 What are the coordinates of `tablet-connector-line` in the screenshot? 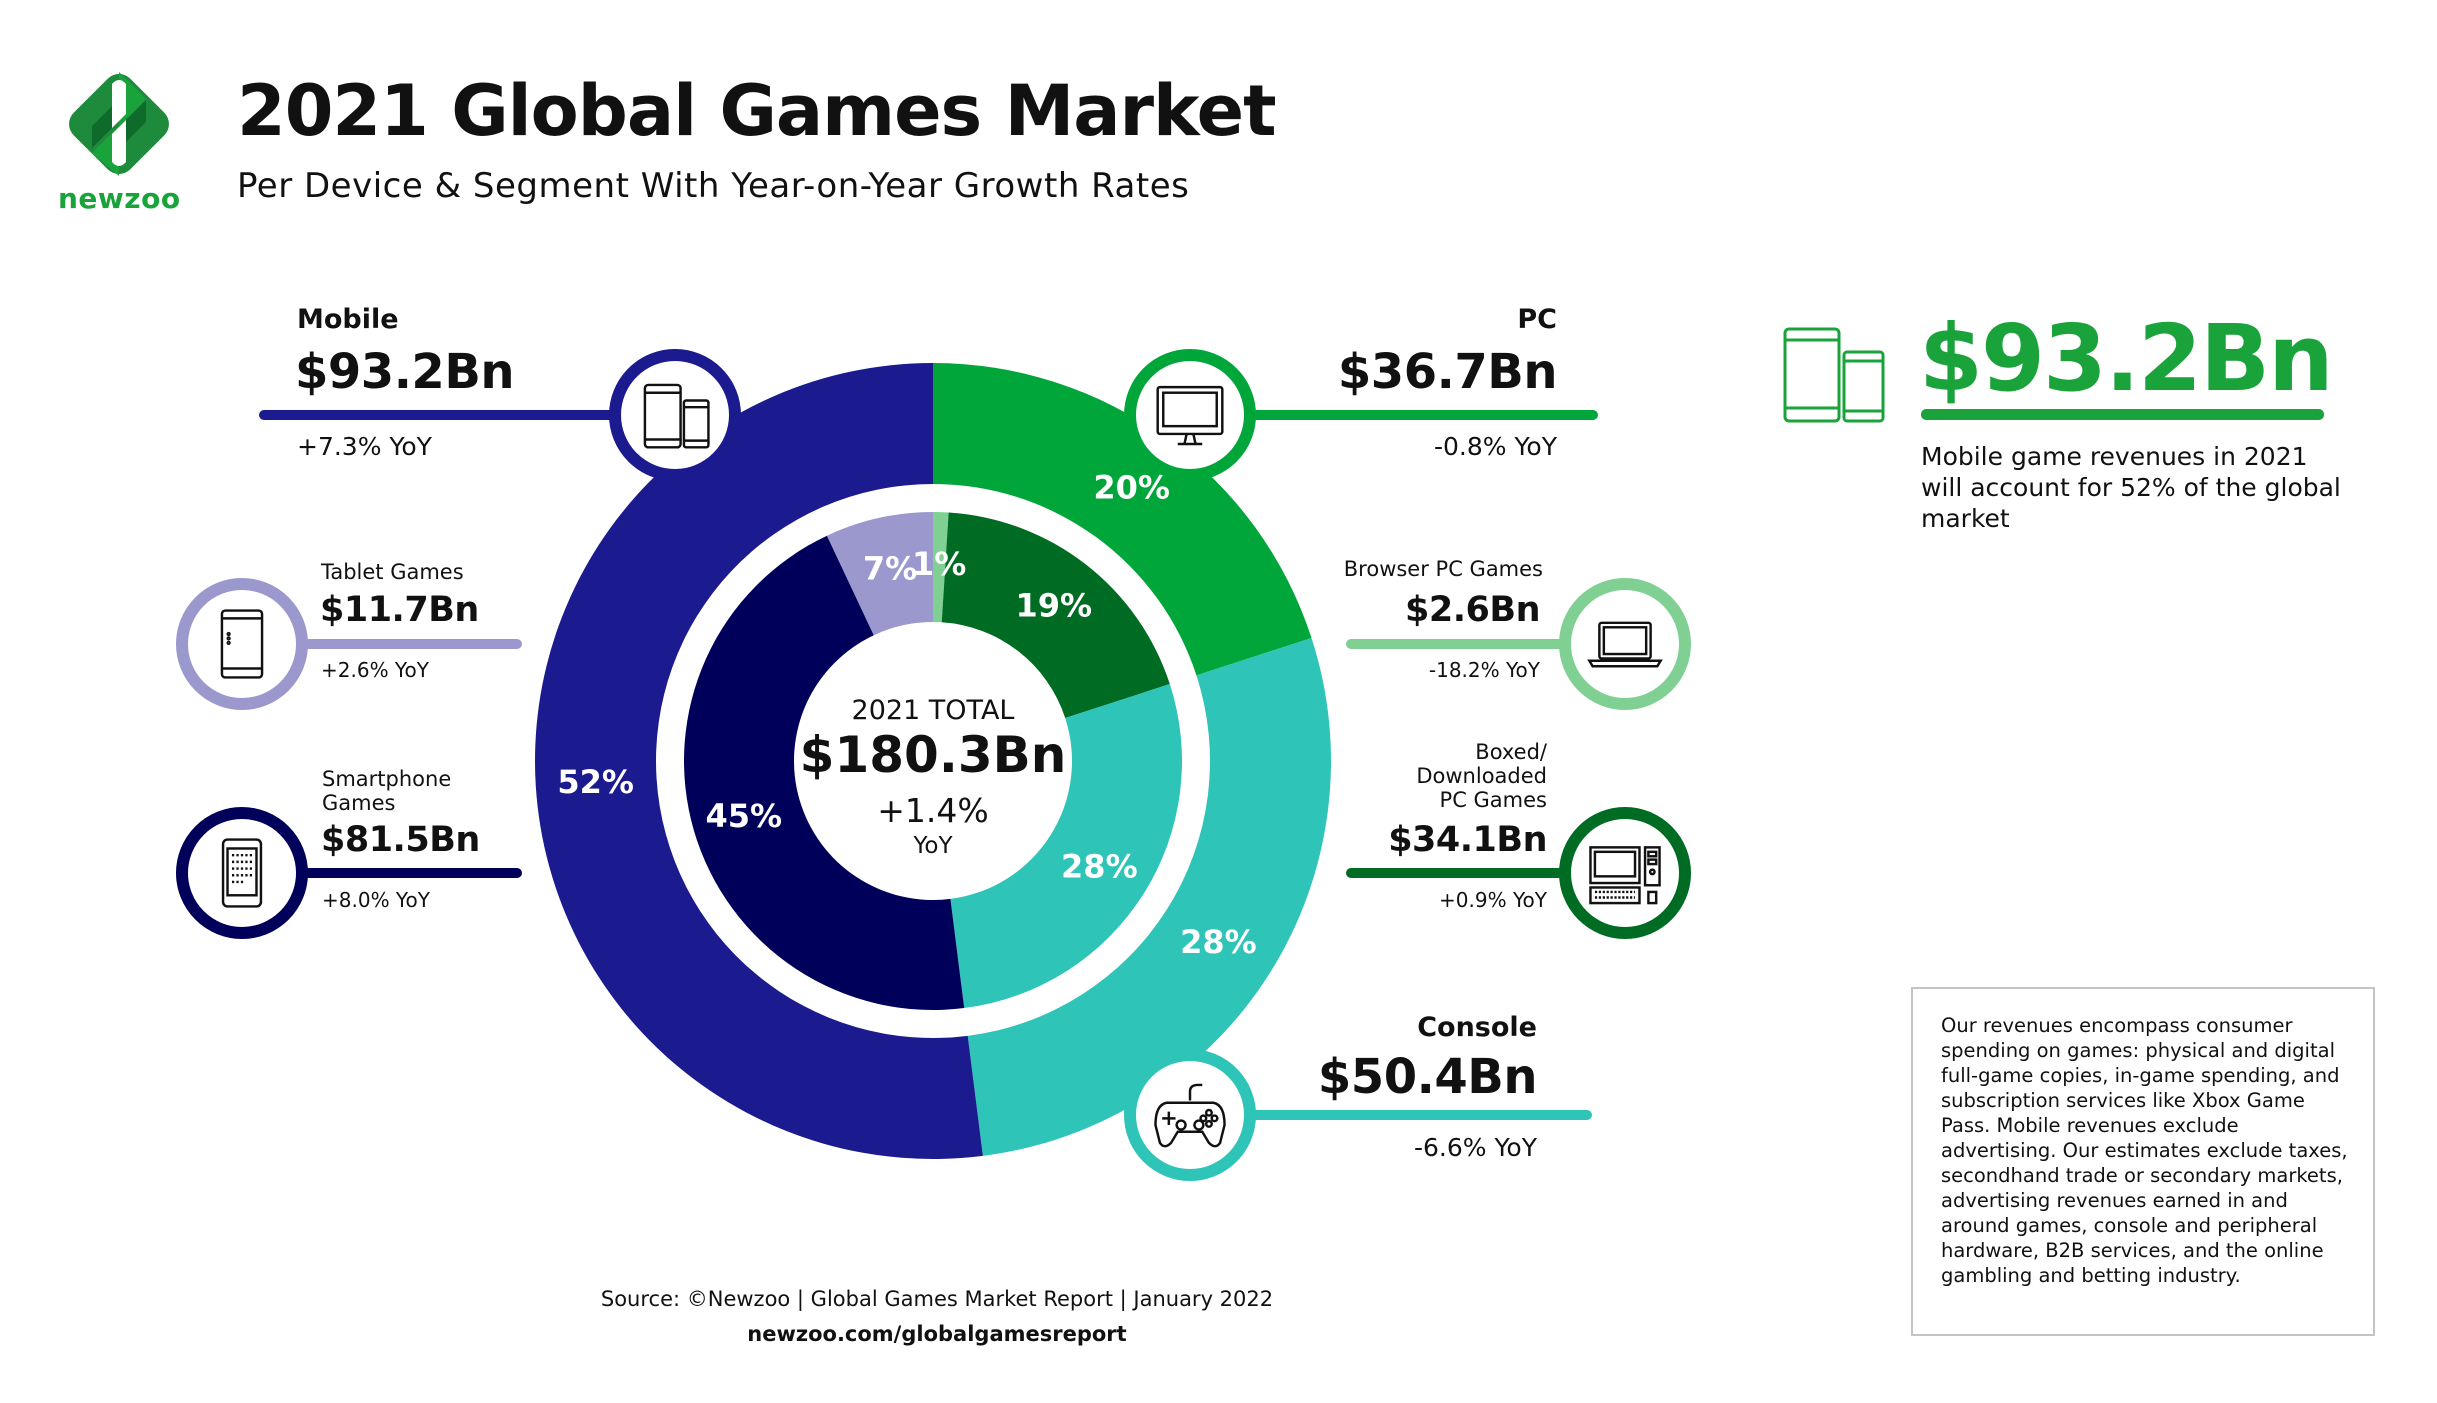 It's located at (411, 644).